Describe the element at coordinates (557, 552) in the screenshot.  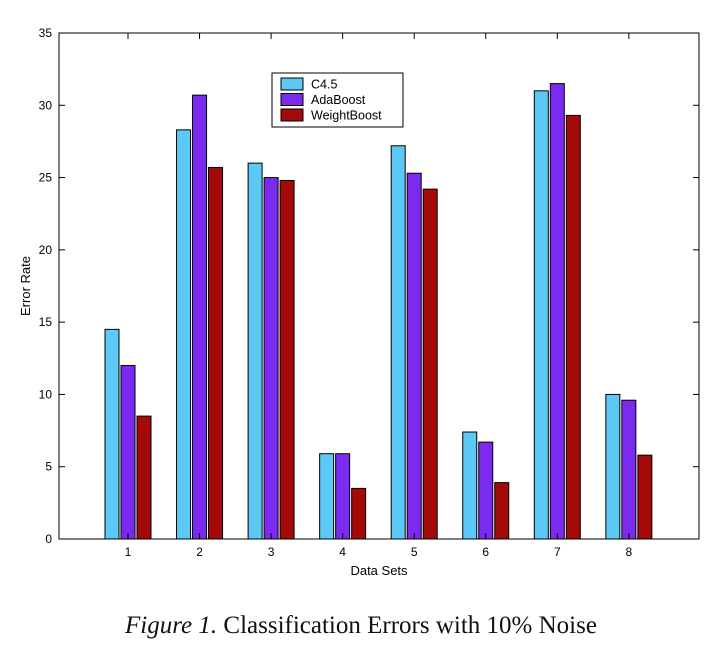
I see `x-tick-label: 7` at that location.